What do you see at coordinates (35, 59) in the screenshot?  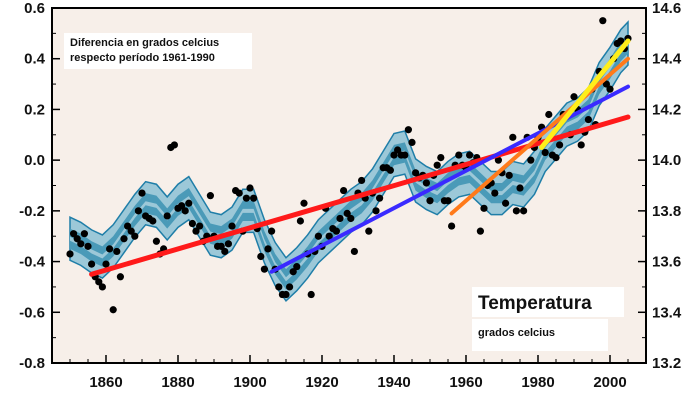 I see `y-left-tick-label: 0.4` at bounding box center [35, 59].